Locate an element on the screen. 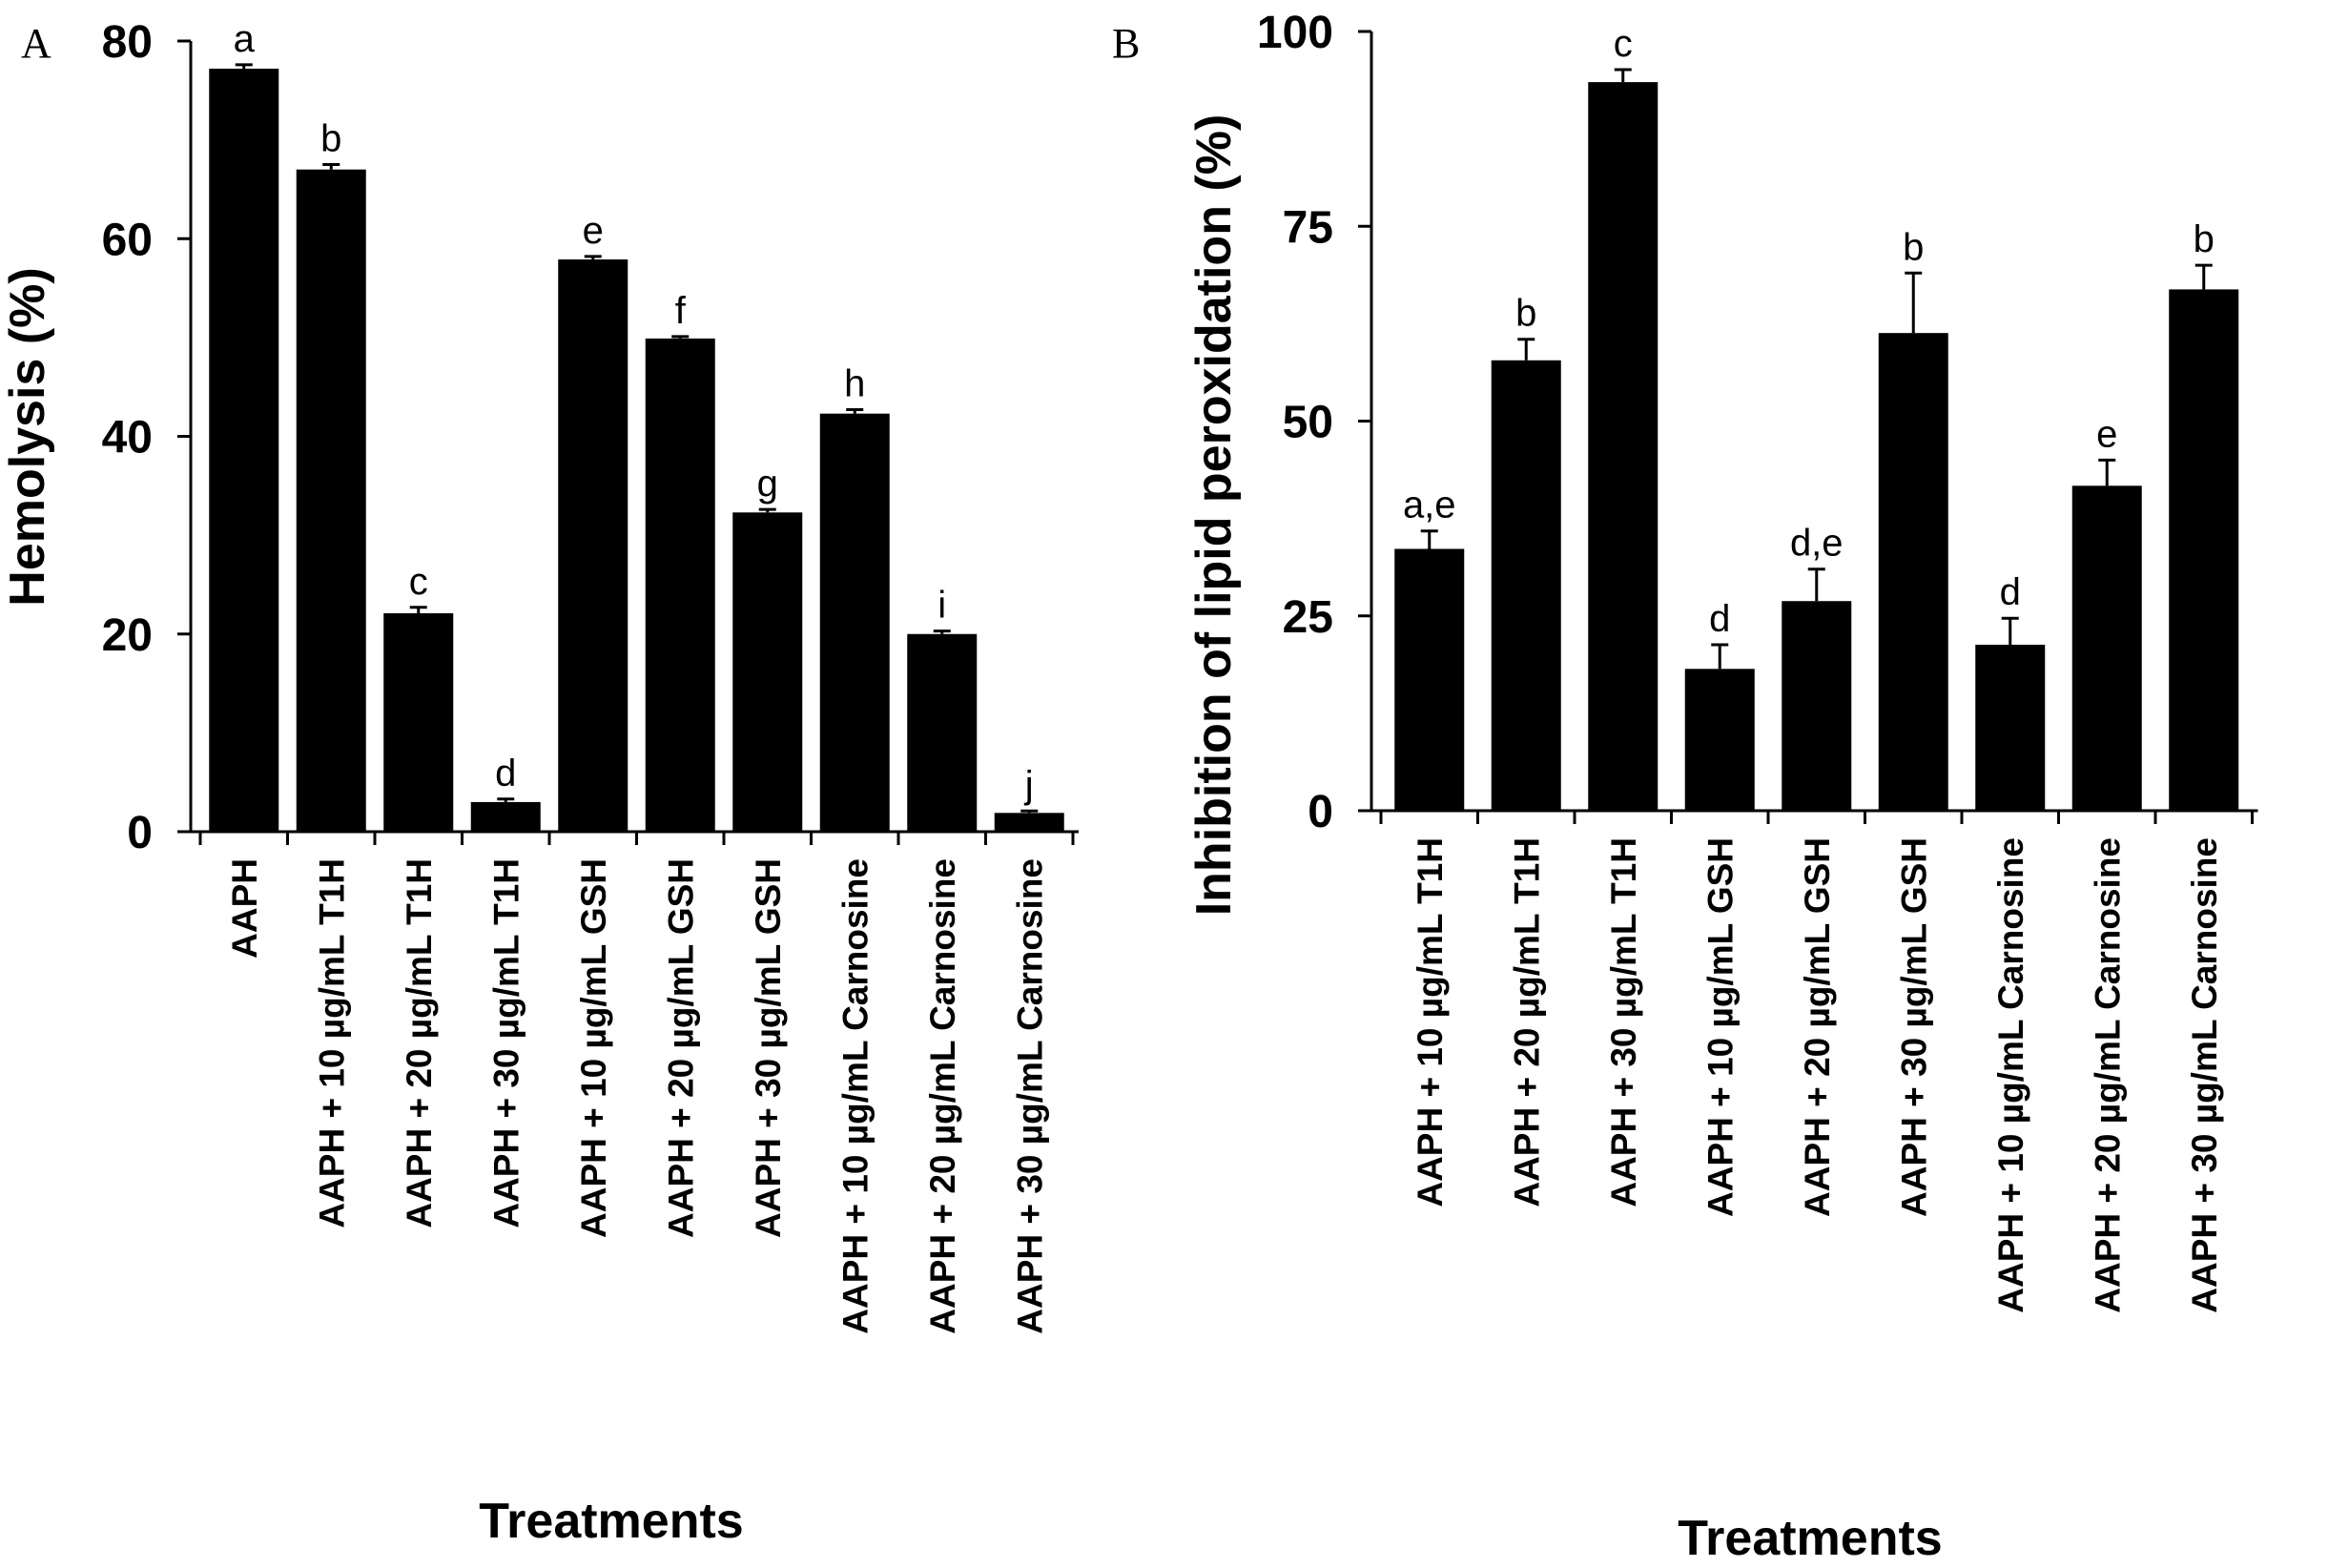 The height and width of the screenshot is (1568, 2328). y-tick-label: 20 is located at coordinates (128, 635).